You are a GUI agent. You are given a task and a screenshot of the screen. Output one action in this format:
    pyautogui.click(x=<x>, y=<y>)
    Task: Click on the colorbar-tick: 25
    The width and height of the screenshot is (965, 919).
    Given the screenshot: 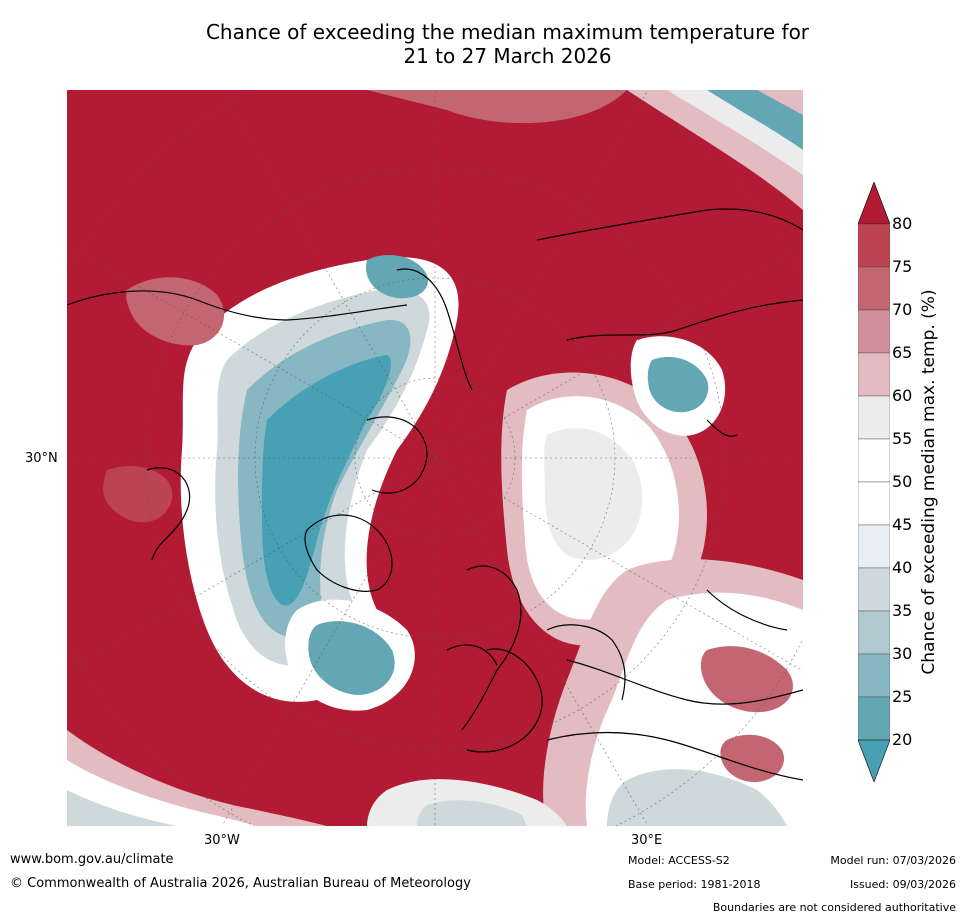 What is the action you would take?
    pyautogui.click(x=902, y=696)
    